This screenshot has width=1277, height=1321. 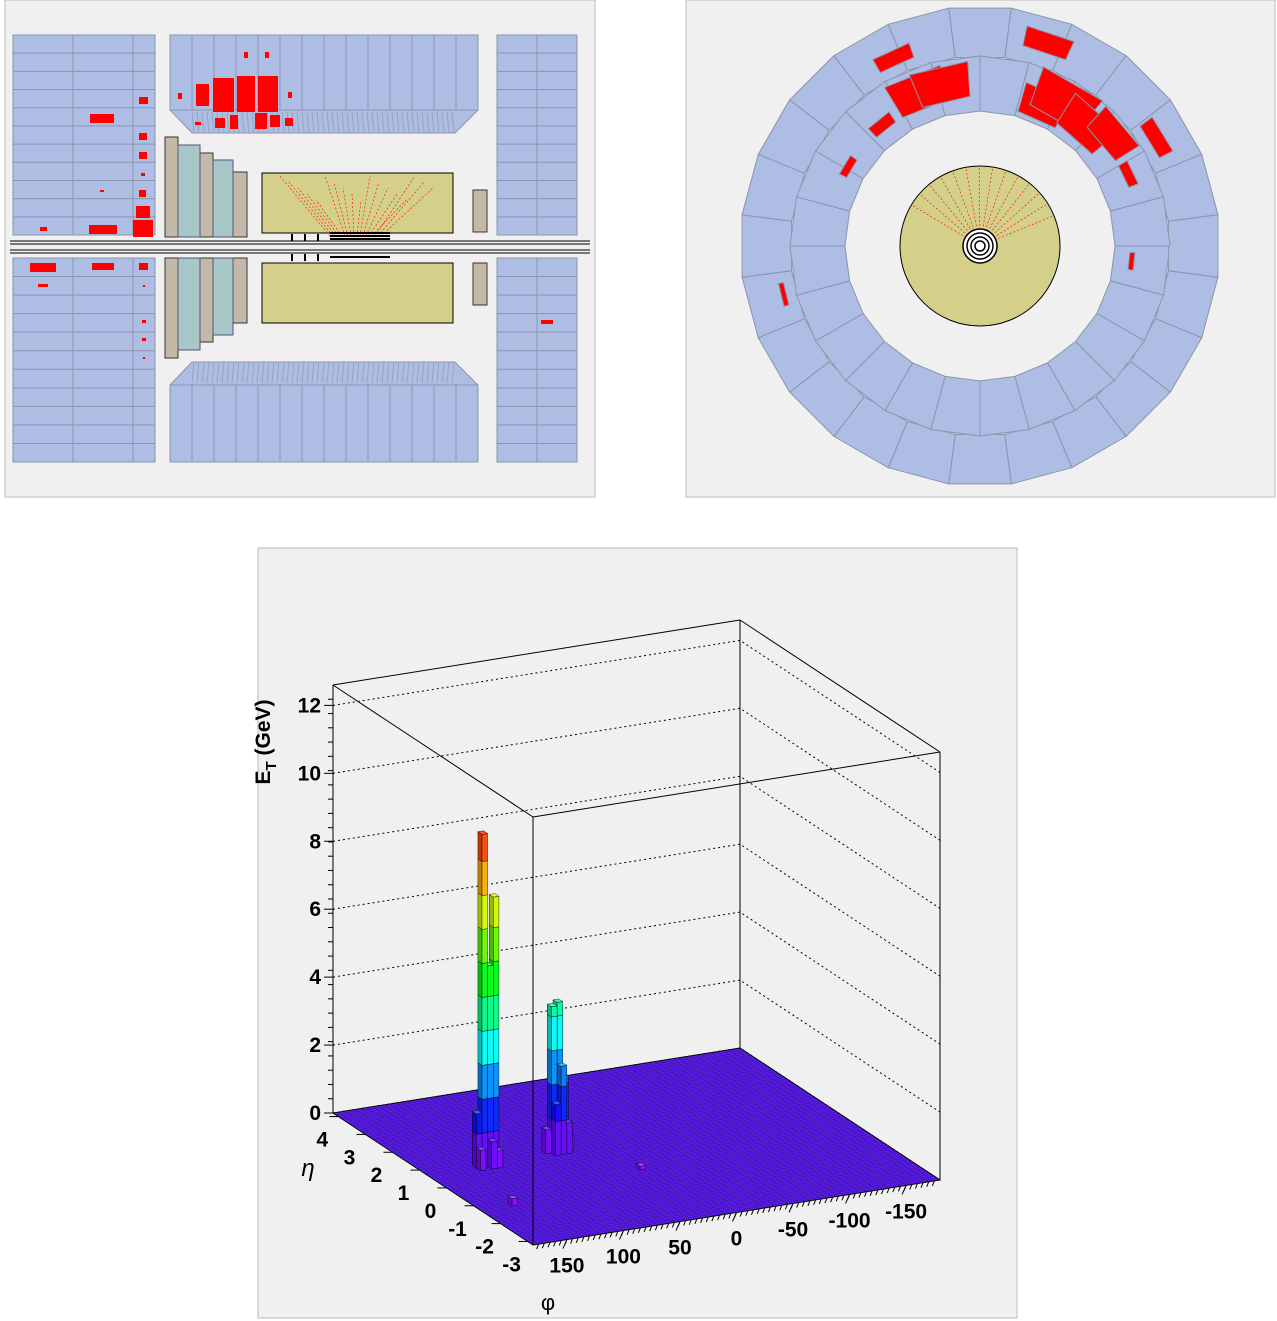 What do you see at coordinates (906, 1211) in the screenshot?
I see `x-tick-label: -150` at bounding box center [906, 1211].